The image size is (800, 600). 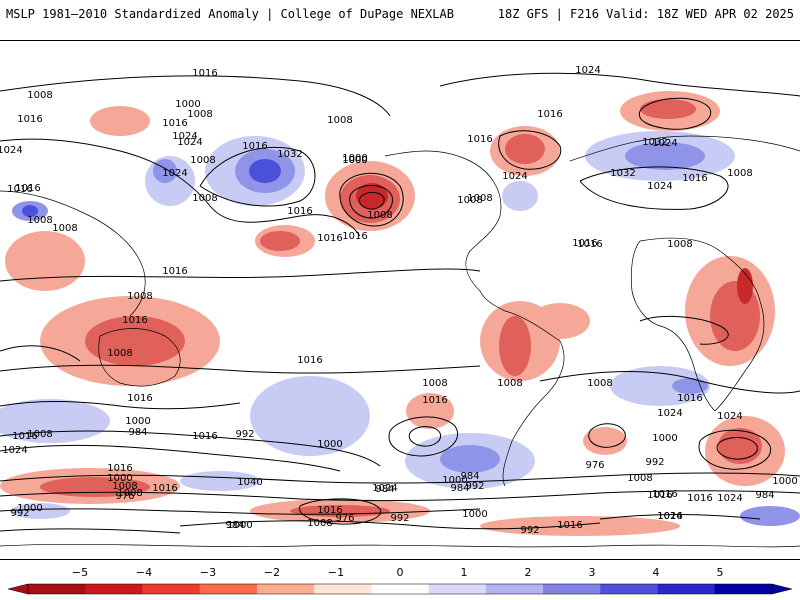 I want to click on isobar-label: 1040, so click(x=249, y=482).